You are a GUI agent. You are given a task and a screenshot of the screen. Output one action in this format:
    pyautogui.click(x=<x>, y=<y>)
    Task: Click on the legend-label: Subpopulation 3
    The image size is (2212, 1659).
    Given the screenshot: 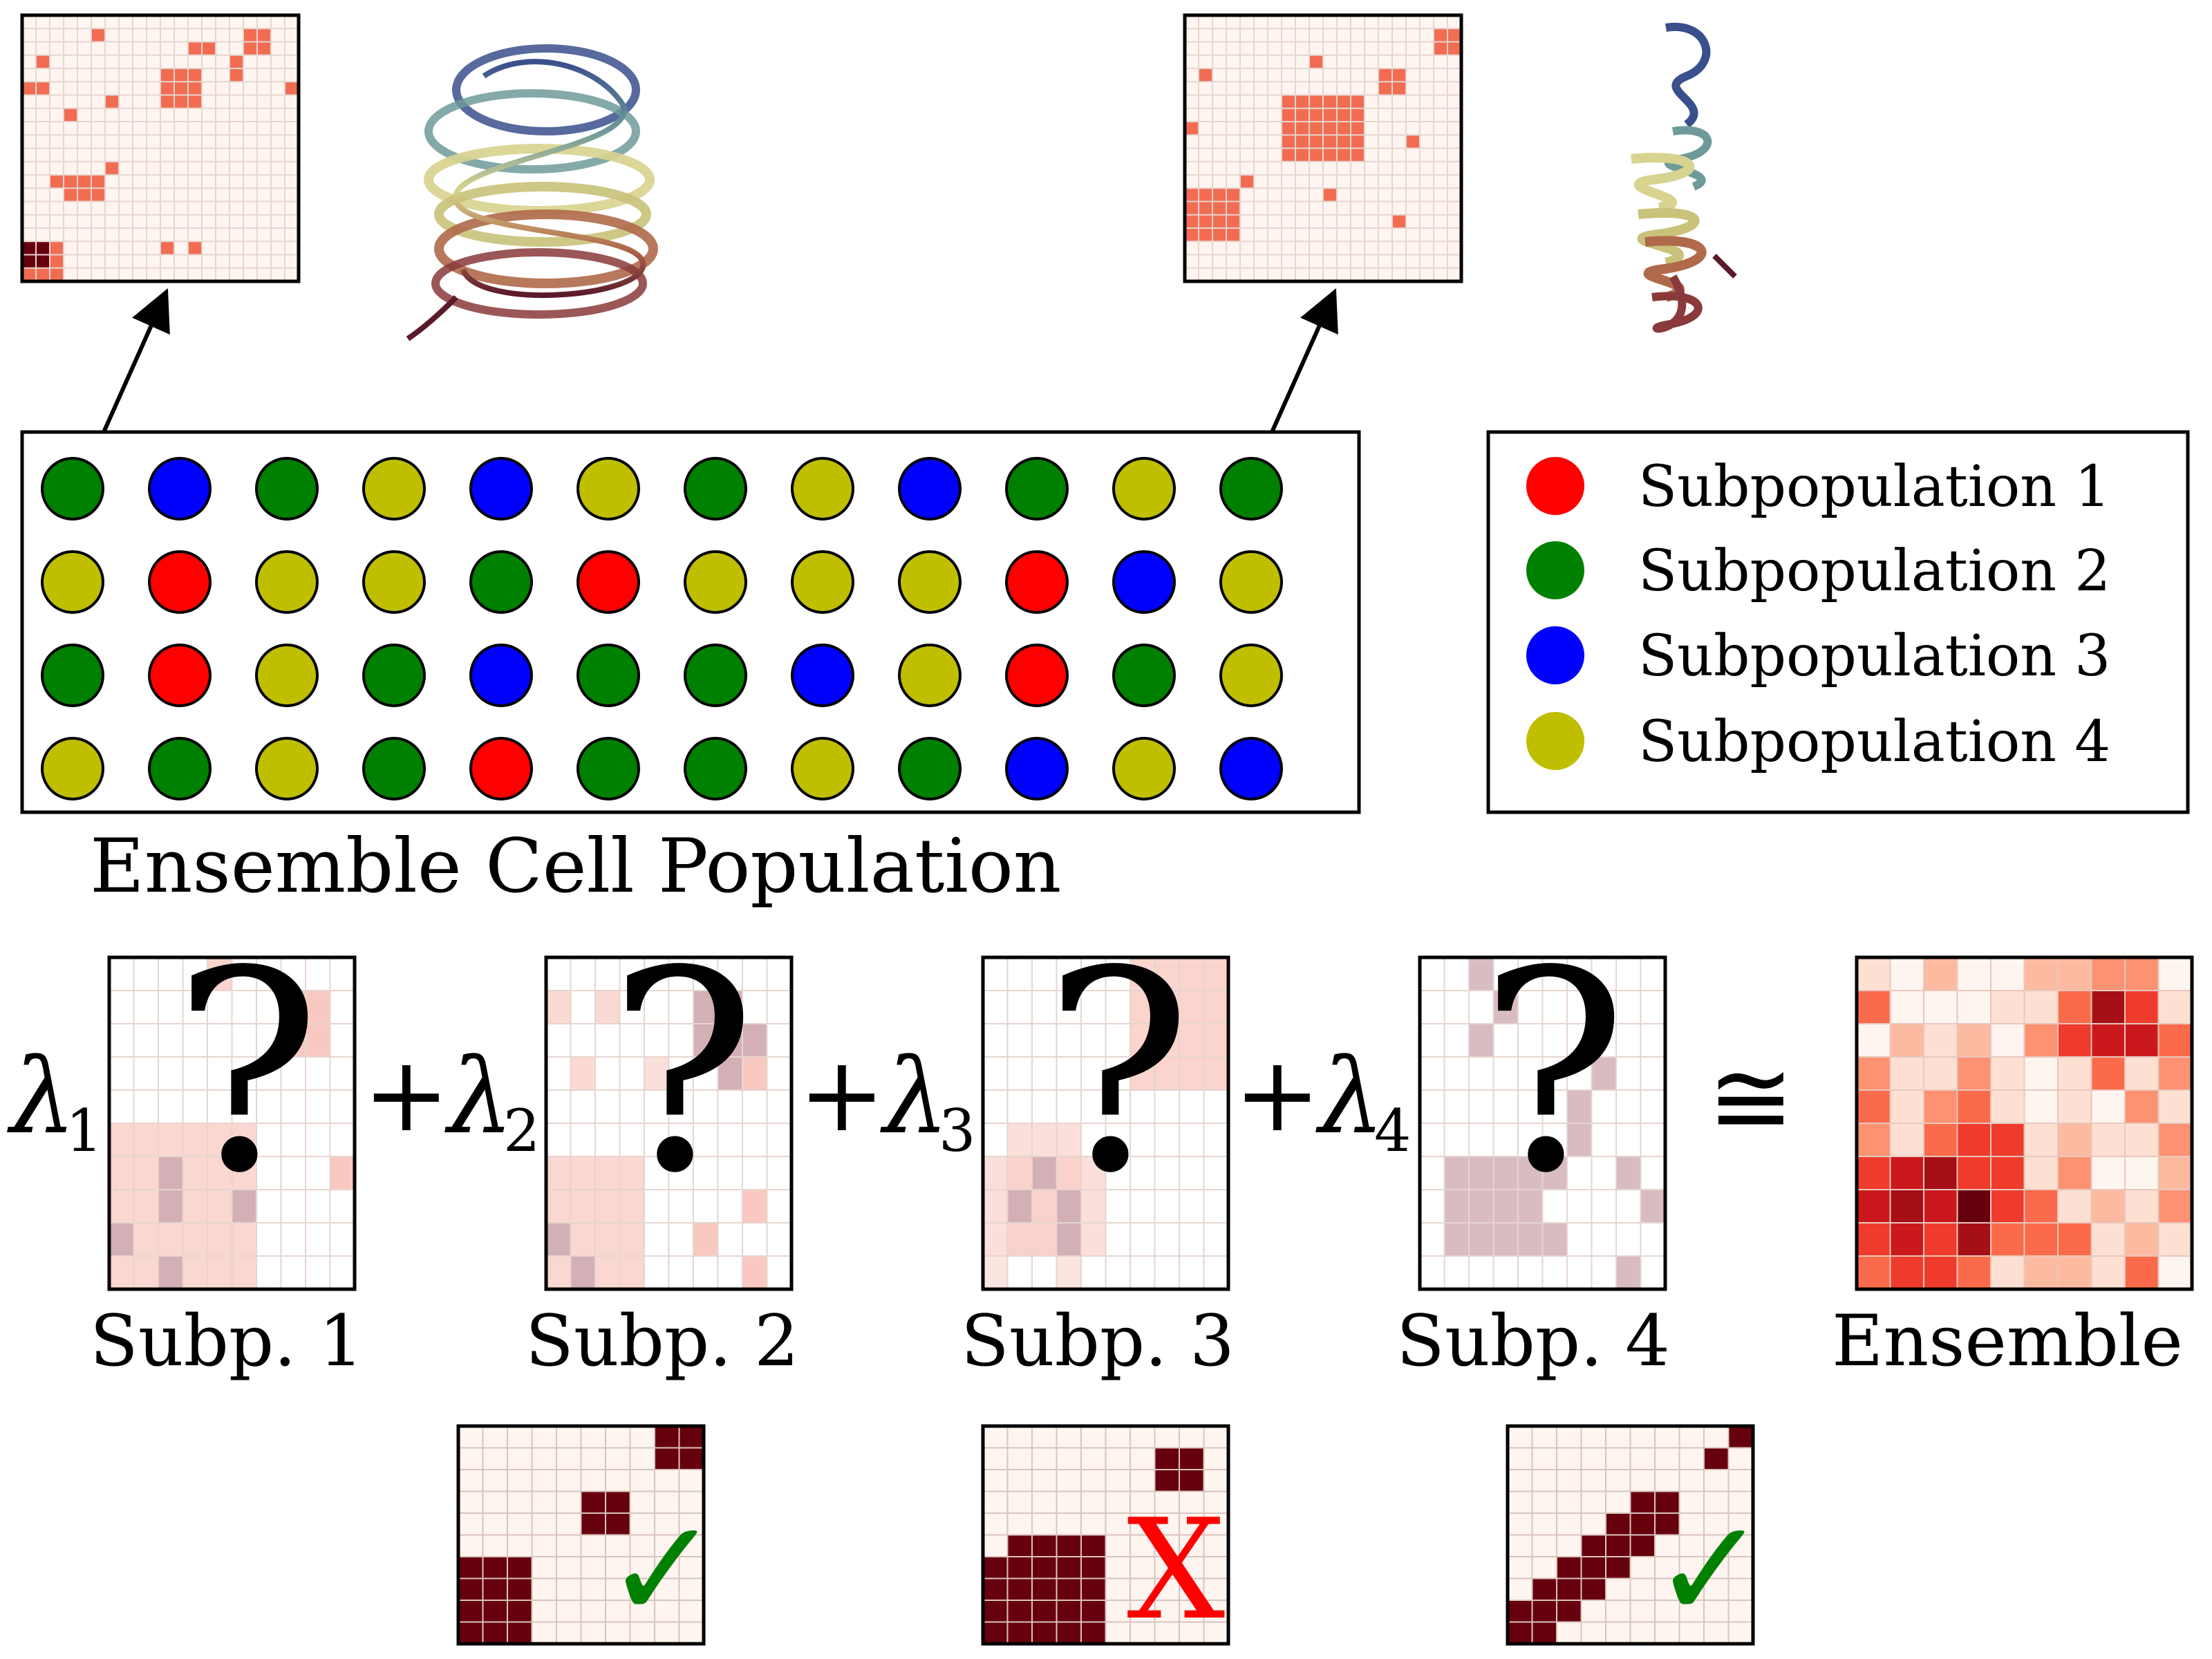 What is the action you would take?
    pyautogui.click(x=1874, y=656)
    